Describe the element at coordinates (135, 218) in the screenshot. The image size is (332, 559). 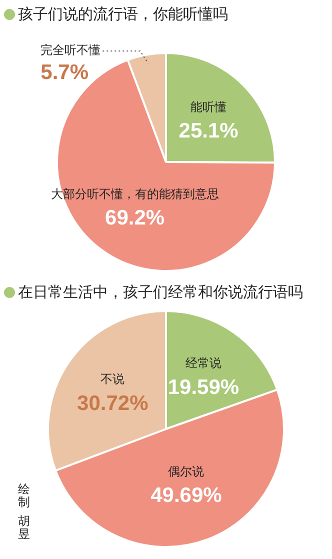
I see `data-label: 69.2%` at that location.